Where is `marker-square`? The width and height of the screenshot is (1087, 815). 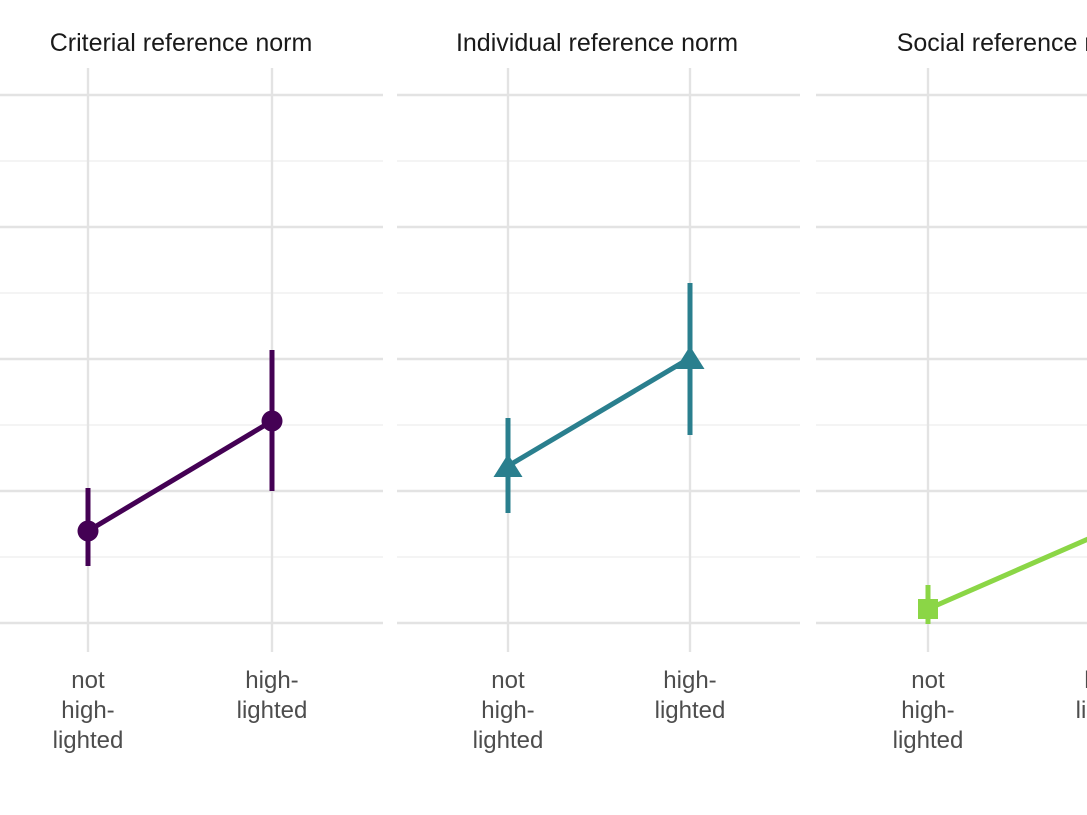
marker-square is located at coordinates (928, 609).